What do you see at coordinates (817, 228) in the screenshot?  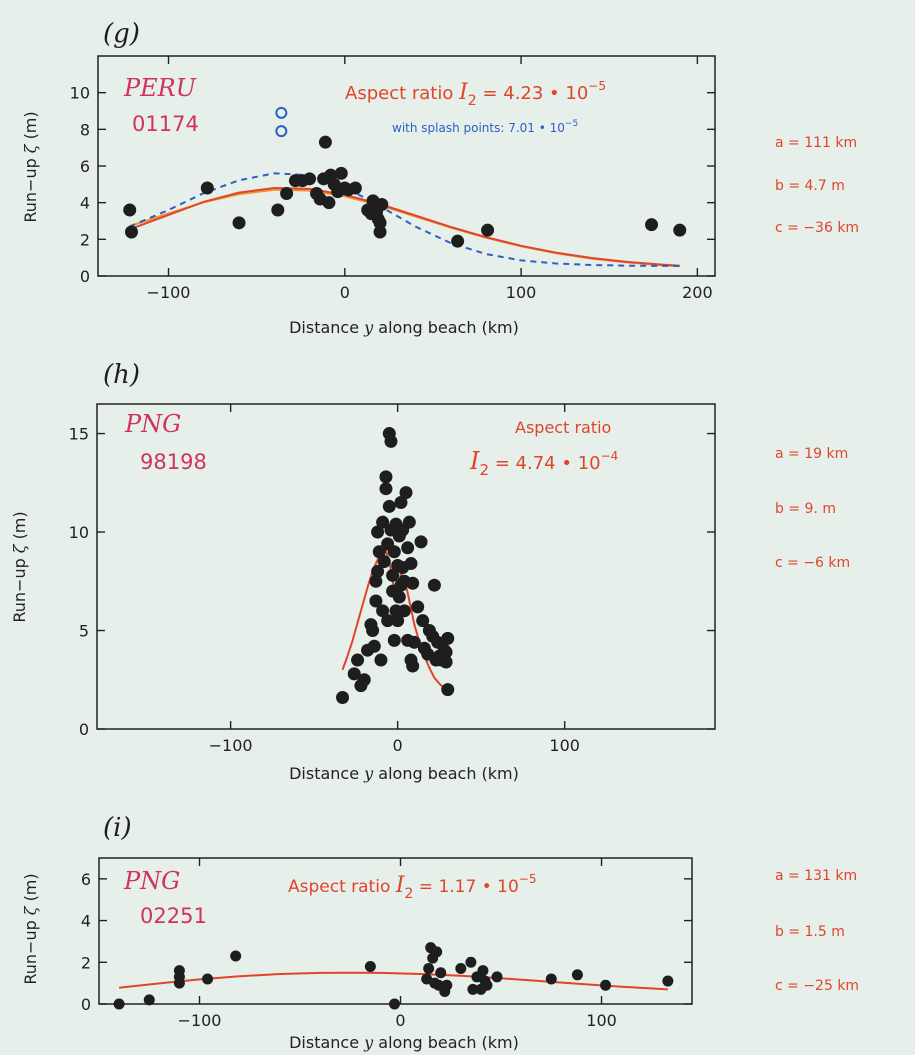 I see `panel-g-param-c: c = −36 km` at bounding box center [817, 228].